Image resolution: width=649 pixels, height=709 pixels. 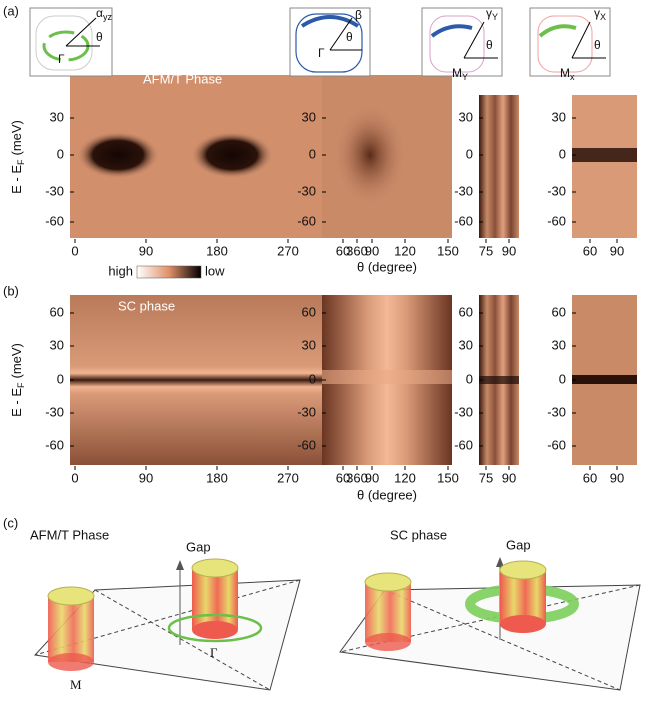 I want to click on inset-center: Mx, so click(x=567, y=74).